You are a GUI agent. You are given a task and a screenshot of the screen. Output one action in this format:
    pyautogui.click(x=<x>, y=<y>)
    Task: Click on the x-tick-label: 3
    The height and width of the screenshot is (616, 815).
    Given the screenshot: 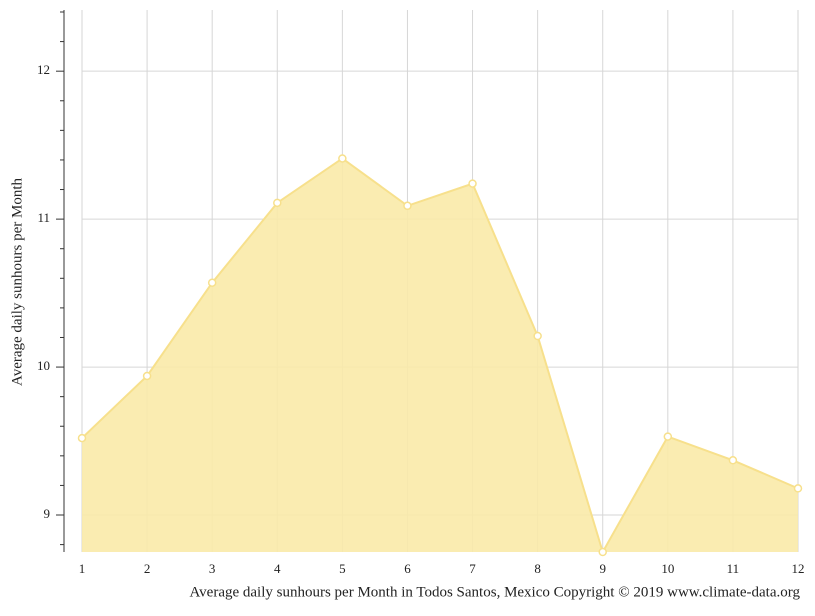 What is the action you would take?
    pyautogui.click(x=212, y=568)
    